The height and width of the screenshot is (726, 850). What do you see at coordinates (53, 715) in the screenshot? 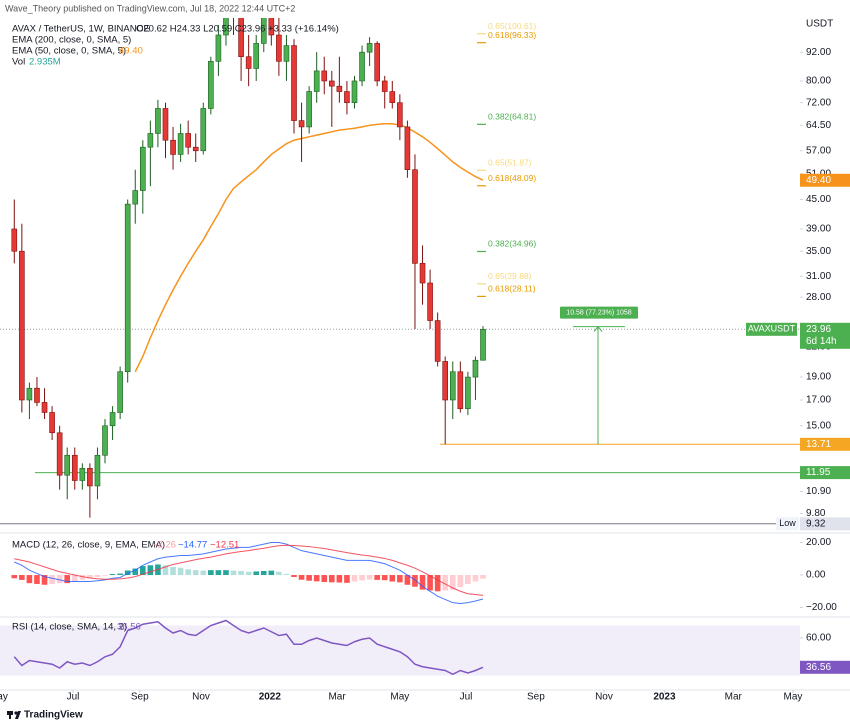
I see `brand: TradingView` at bounding box center [53, 715].